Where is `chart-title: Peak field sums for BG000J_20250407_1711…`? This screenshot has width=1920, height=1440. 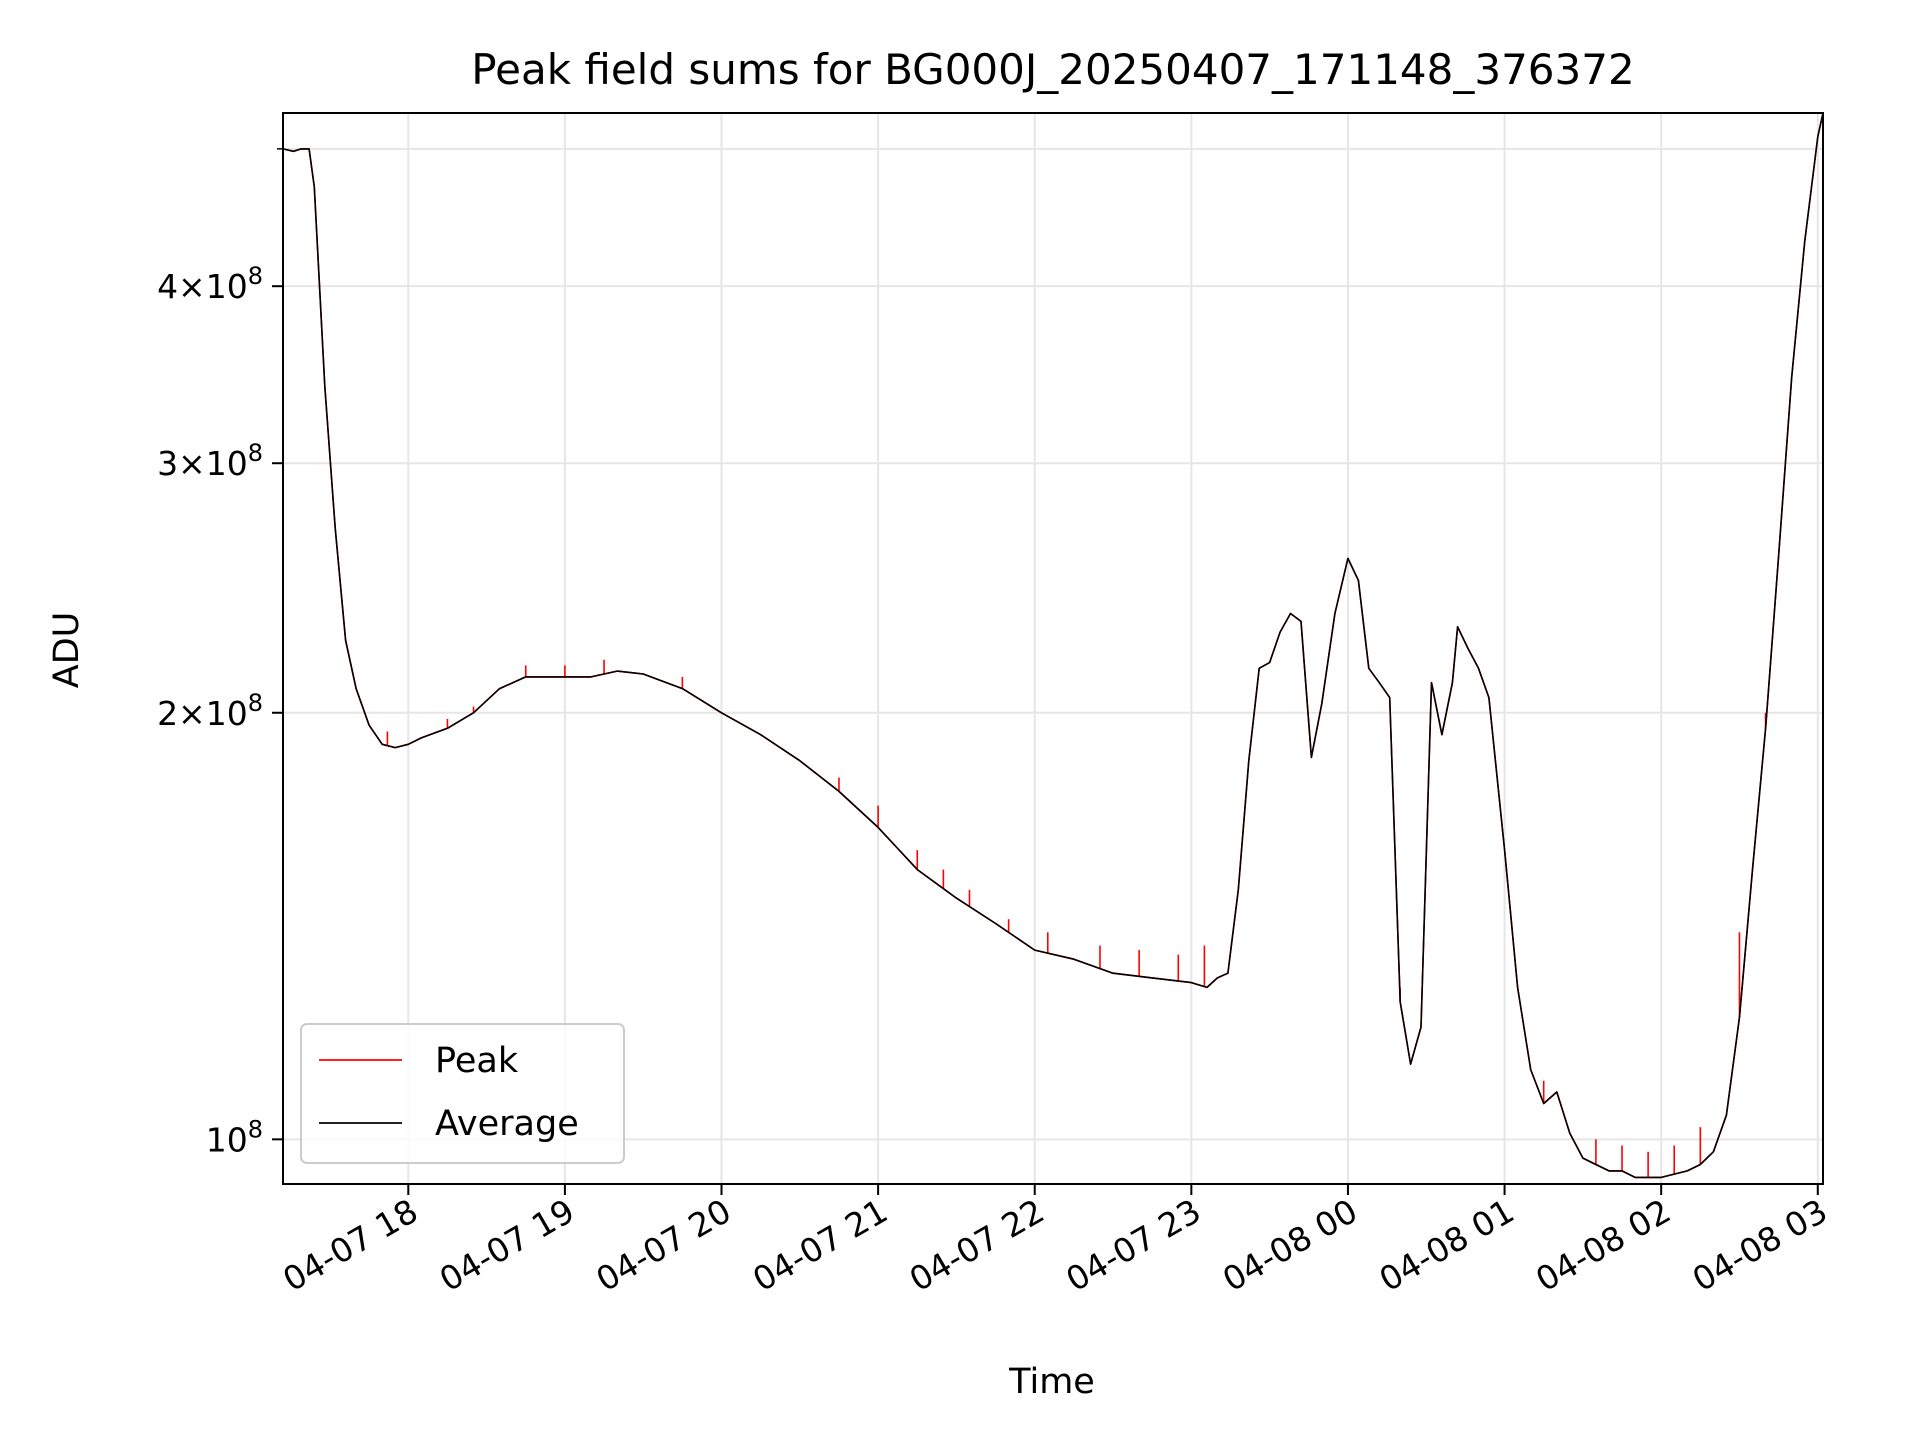 chart-title: Peak field sums for BG000J_20250407_1711… is located at coordinates (1052, 69).